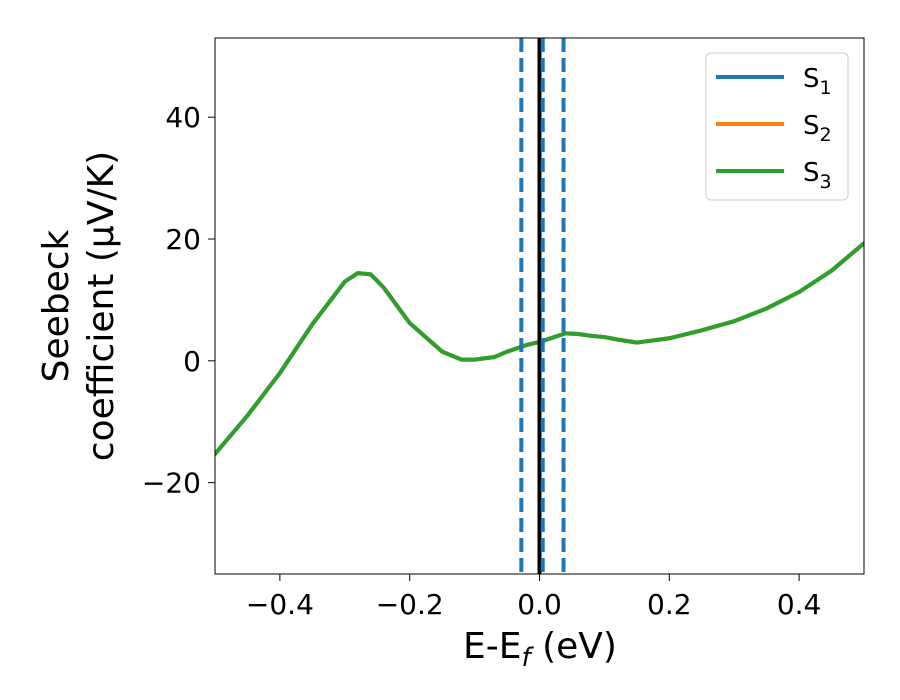 This screenshot has width=900, height=700. What do you see at coordinates (410, 604) in the screenshot?
I see `x-tick-label: −0.2` at bounding box center [410, 604].